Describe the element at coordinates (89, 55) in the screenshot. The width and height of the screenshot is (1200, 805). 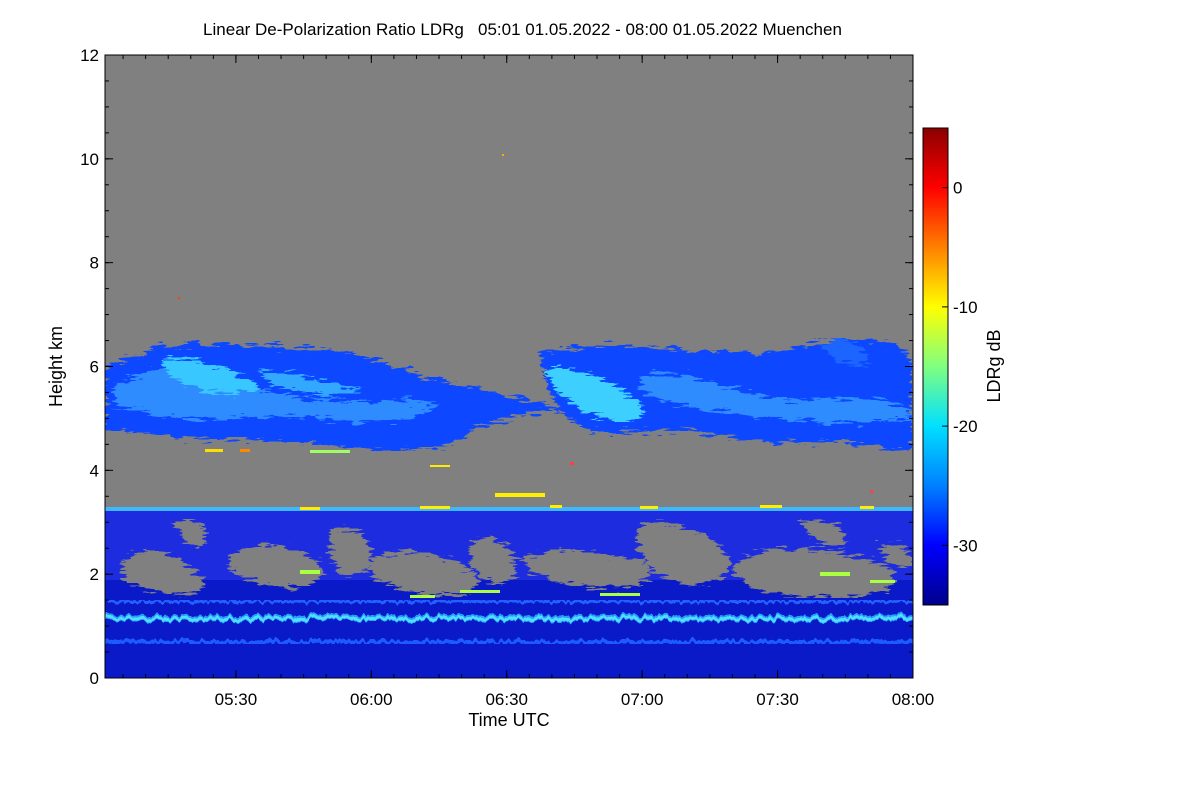
I see `y-tick-label: 12` at that location.